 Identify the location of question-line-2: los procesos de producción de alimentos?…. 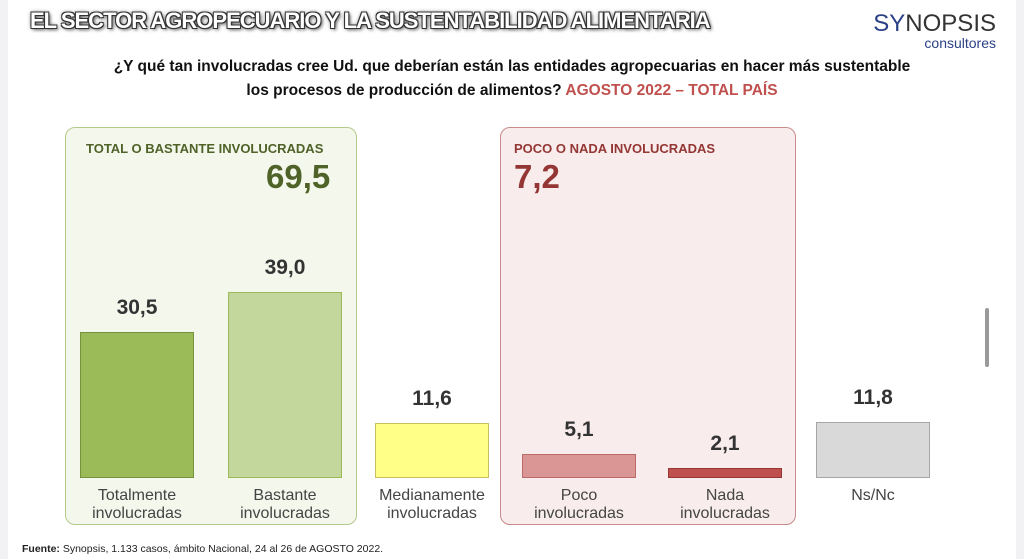
(512, 91).